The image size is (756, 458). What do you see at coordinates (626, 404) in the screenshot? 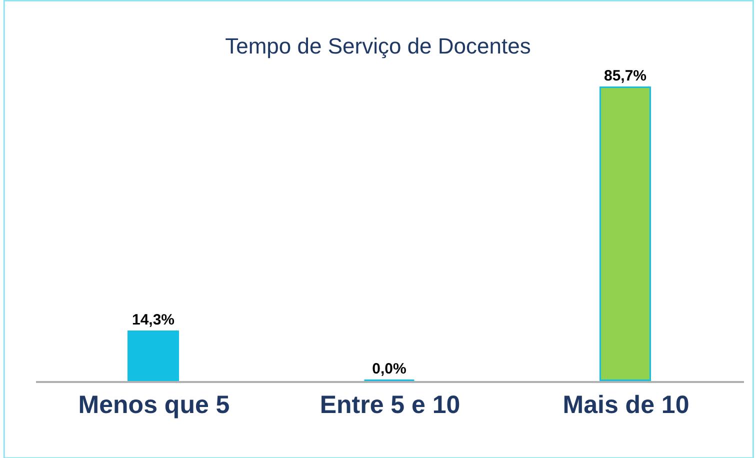
I see `x-tick-label: Mais de 10` at bounding box center [626, 404].